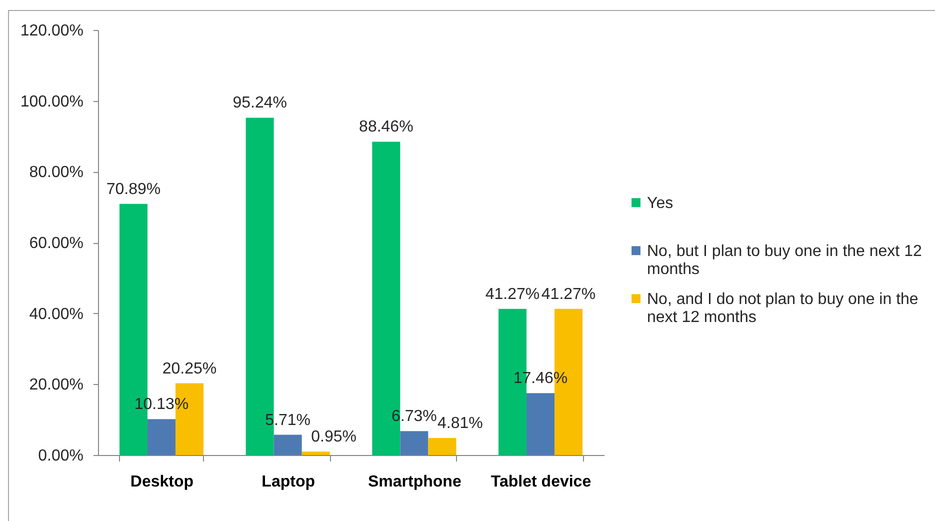 The height and width of the screenshot is (521, 935). Describe the element at coordinates (56, 243) in the screenshot. I see `y-tick-label: 60.00%` at that location.